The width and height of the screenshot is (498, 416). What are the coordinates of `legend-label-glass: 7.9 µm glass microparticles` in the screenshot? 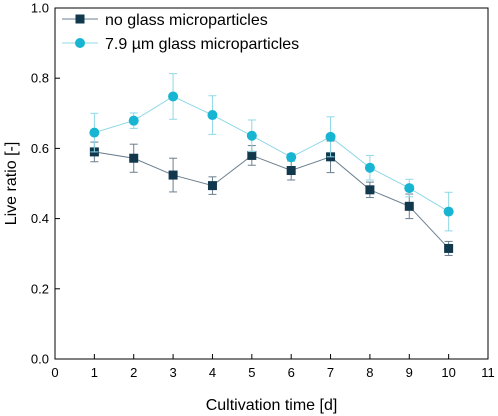 It's located at (202, 44).